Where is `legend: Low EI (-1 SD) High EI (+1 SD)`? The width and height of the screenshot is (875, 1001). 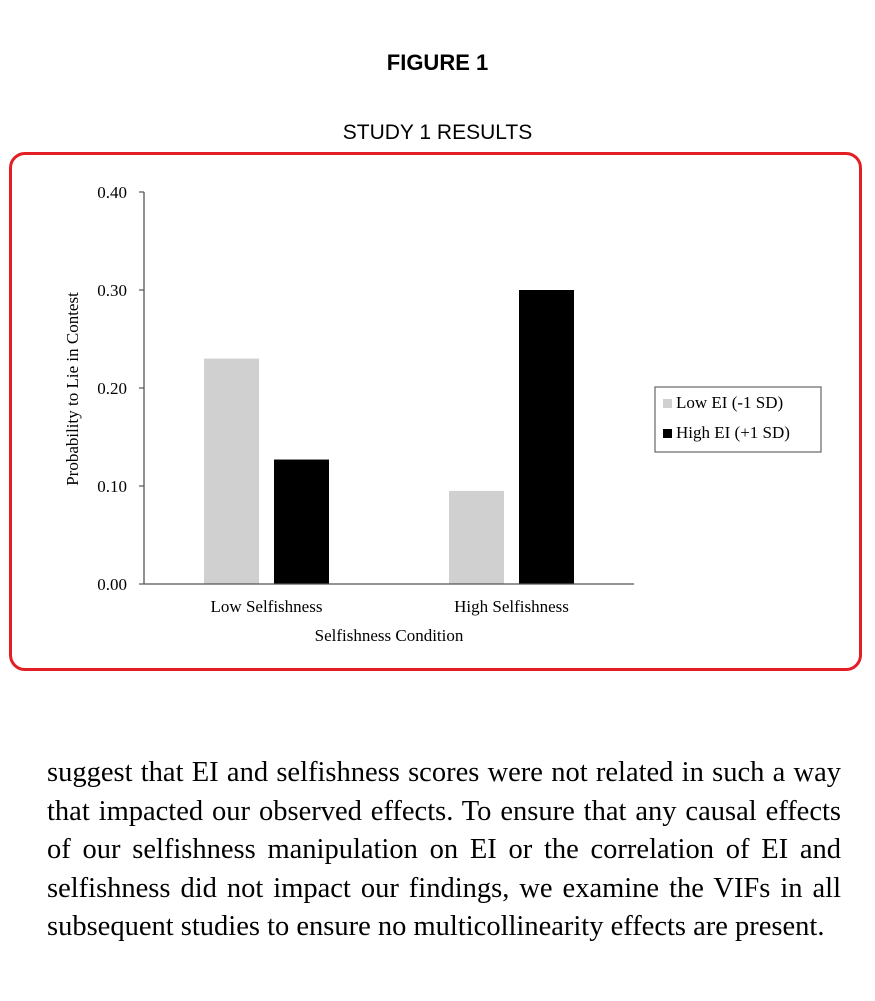 legend: Low EI (-1 SD) High EI (+1 SD) is located at coordinates (738, 419).